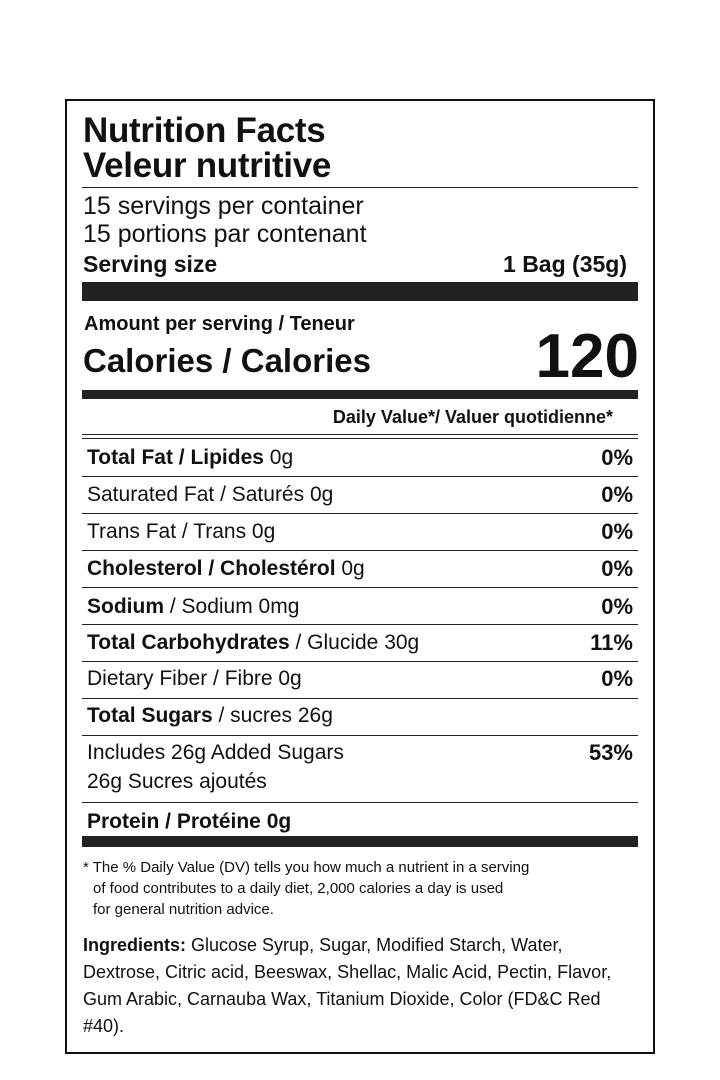 Image resolution: width=720 pixels, height=1080 pixels. What do you see at coordinates (225, 234) in the screenshot?
I see `portions-par-contenant: 15 portions par contenant` at bounding box center [225, 234].